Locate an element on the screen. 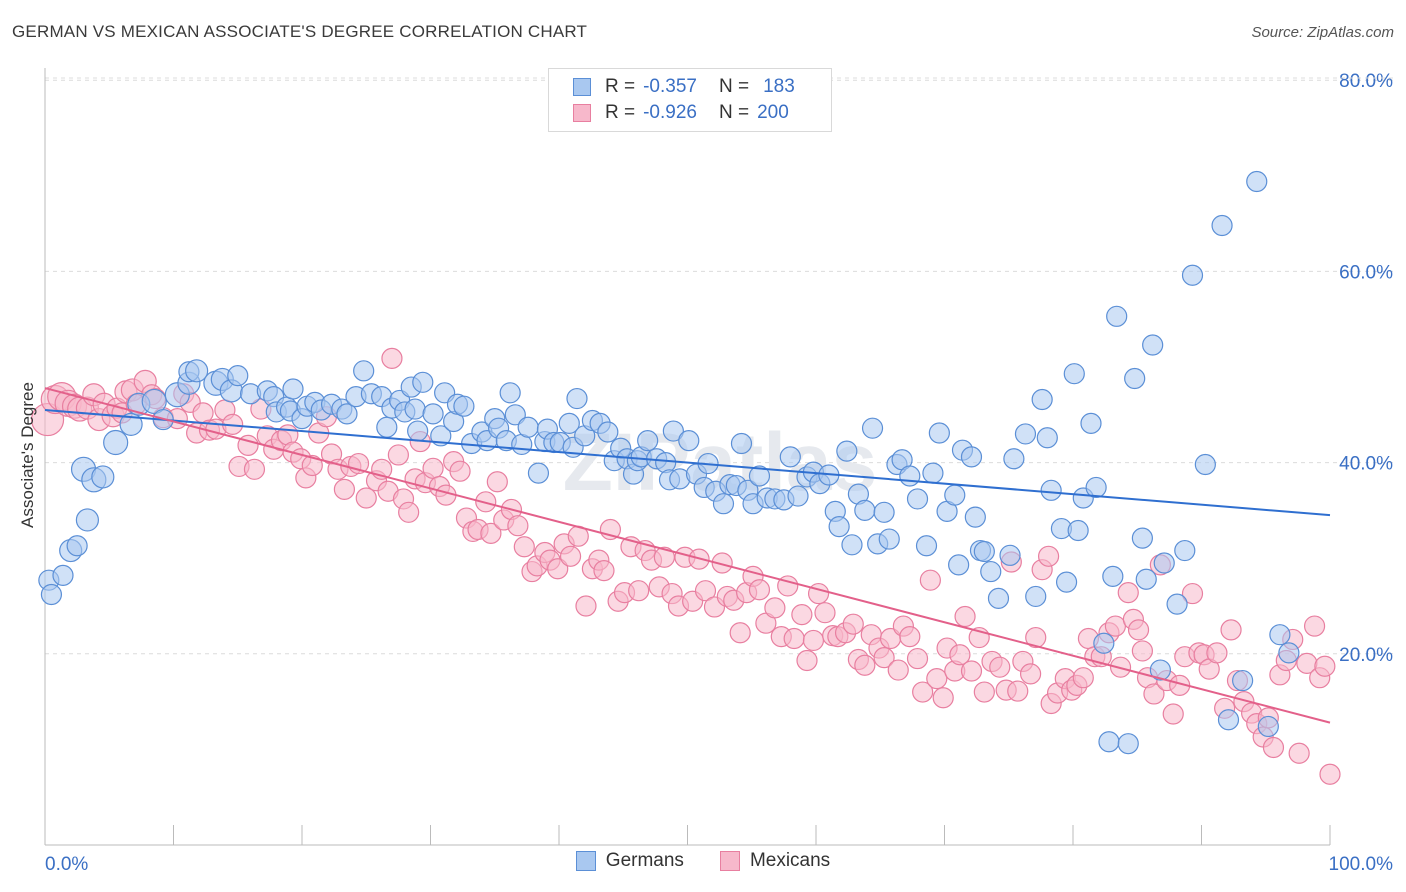 The width and height of the screenshot is (1406, 892). legend-r-value: -0.926 is located at coordinates (670, 112).